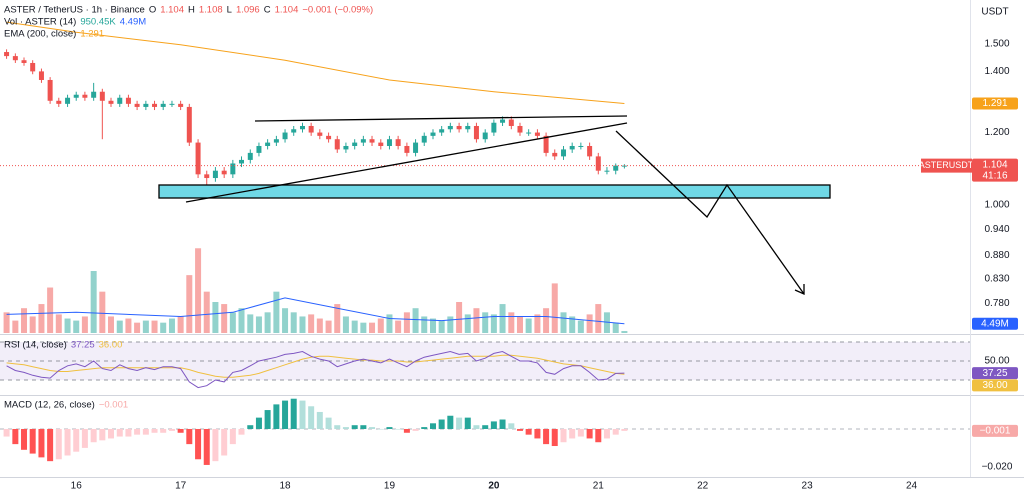 This screenshot has width=1024, height=494. I want to click on projection-arrow, so click(710, 212).